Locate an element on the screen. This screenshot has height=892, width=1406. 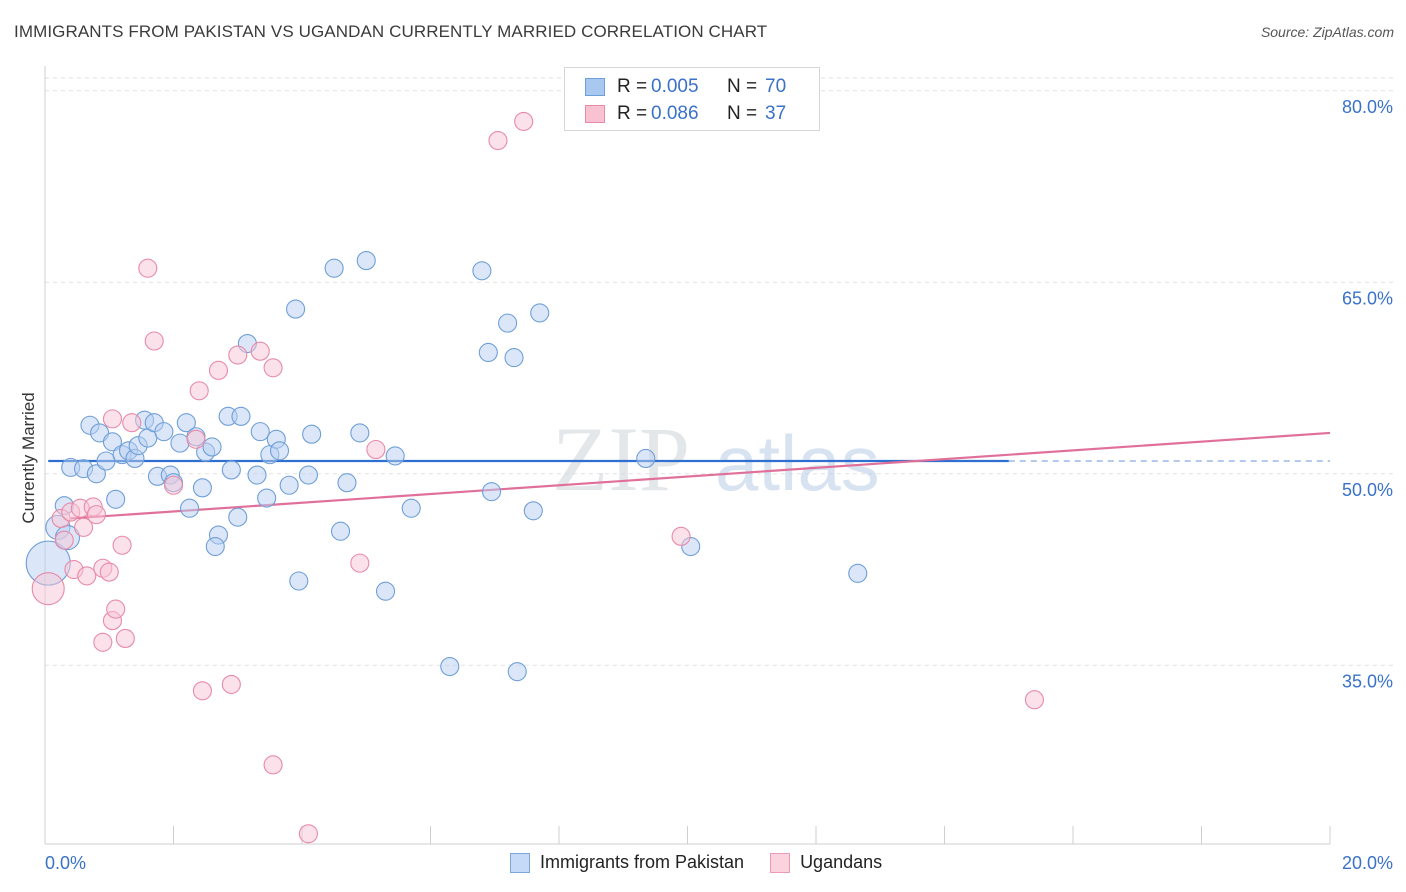
legend-n-value: 37 is located at coordinates (776, 113).